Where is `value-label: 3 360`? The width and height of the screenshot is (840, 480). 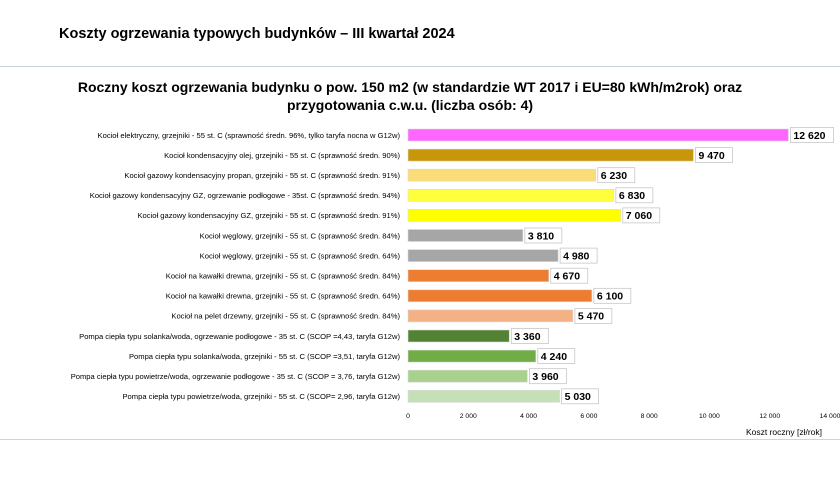 value-label: 3 360 is located at coordinates (527, 337).